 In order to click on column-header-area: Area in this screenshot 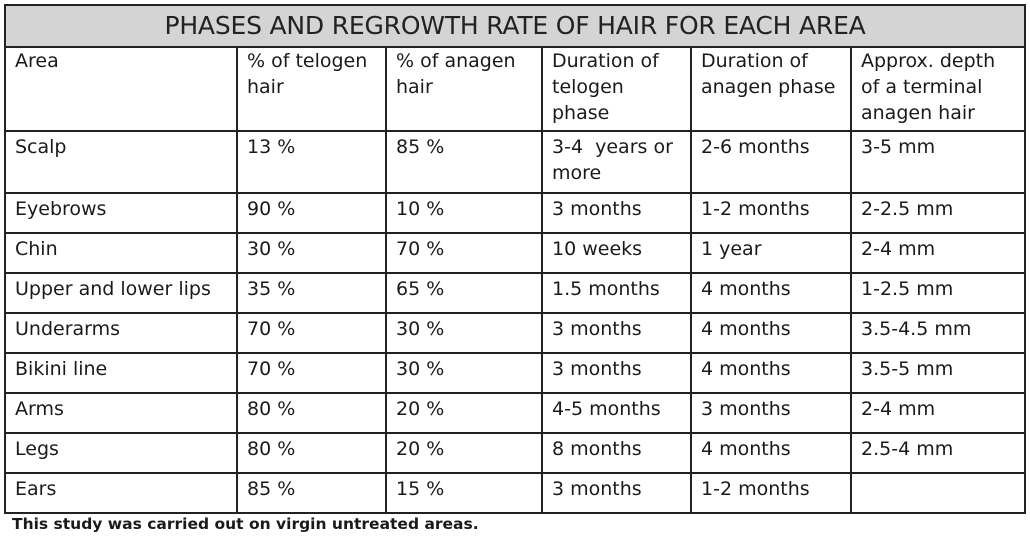, I will do `click(121, 89)`.